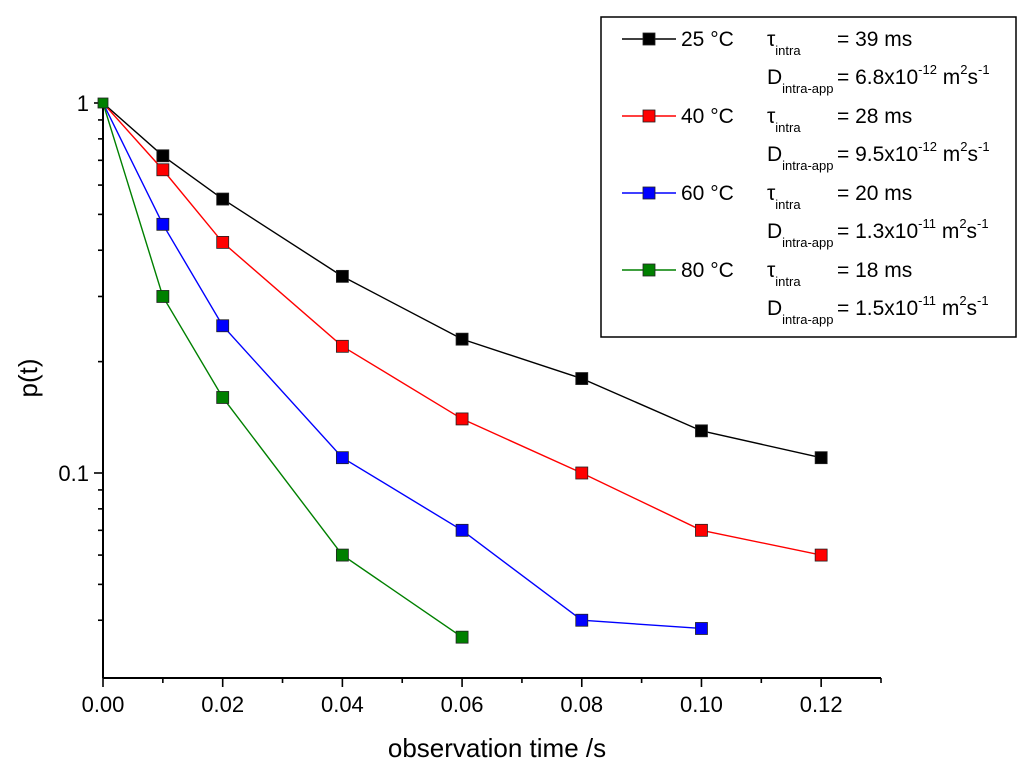 This screenshot has height=765, width=1024. What do you see at coordinates (707, 193) in the screenshot?
I see `legend-series-name: 60 °C` at bounding box center [707, 193].